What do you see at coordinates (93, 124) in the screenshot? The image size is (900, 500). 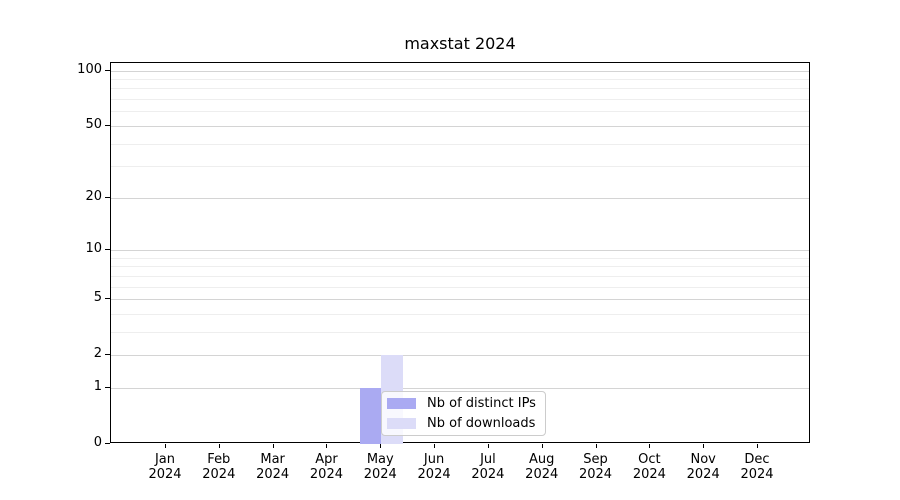 I see `y-tick-label: 50` at bounding box center [93, 124].